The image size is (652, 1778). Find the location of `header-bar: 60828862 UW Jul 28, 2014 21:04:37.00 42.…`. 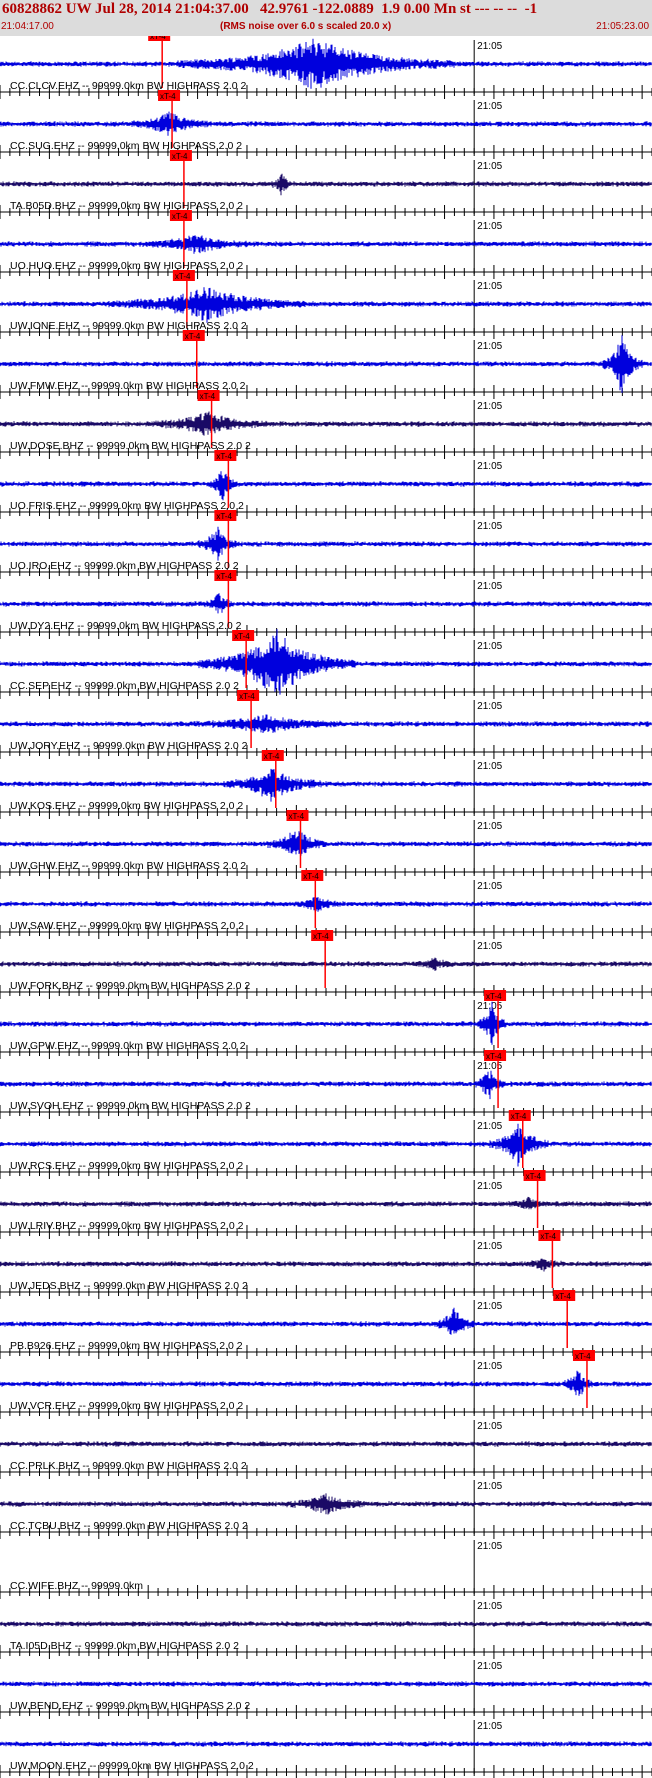

header-bar: 60828862 UW Jul 28, 2014 21:04:37.00 42.… is located at coordinates (326, 18).